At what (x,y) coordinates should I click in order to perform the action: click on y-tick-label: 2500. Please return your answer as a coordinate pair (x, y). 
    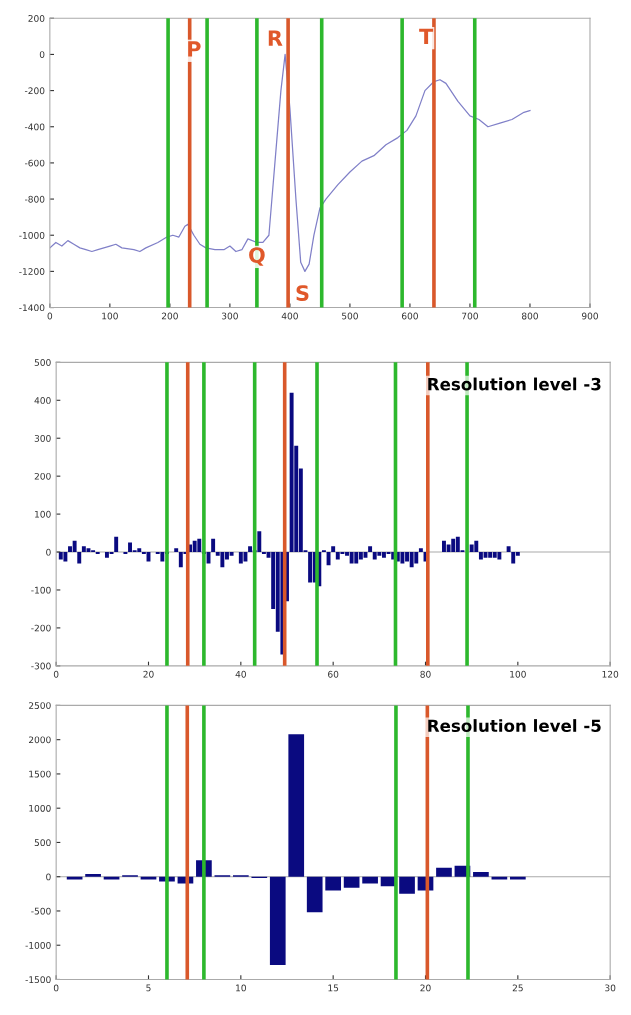
    Looking at the image, I should click on (39, 705).